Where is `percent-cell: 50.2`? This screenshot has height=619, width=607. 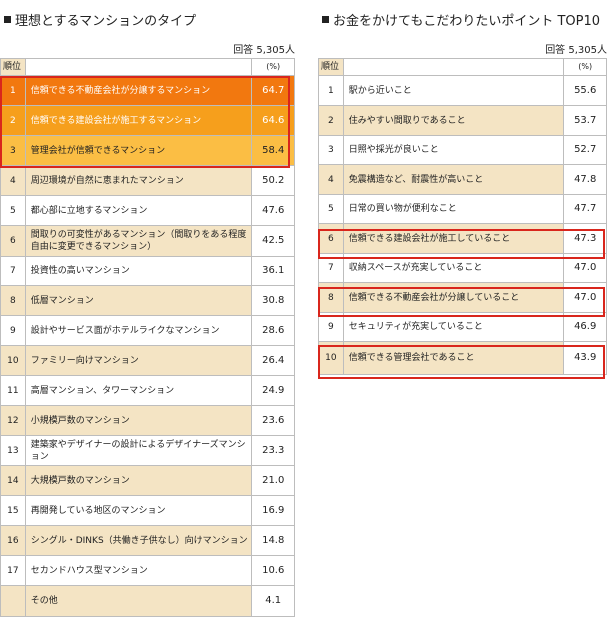 percent-cell: 50.2 is located at coordinates (273, 180).